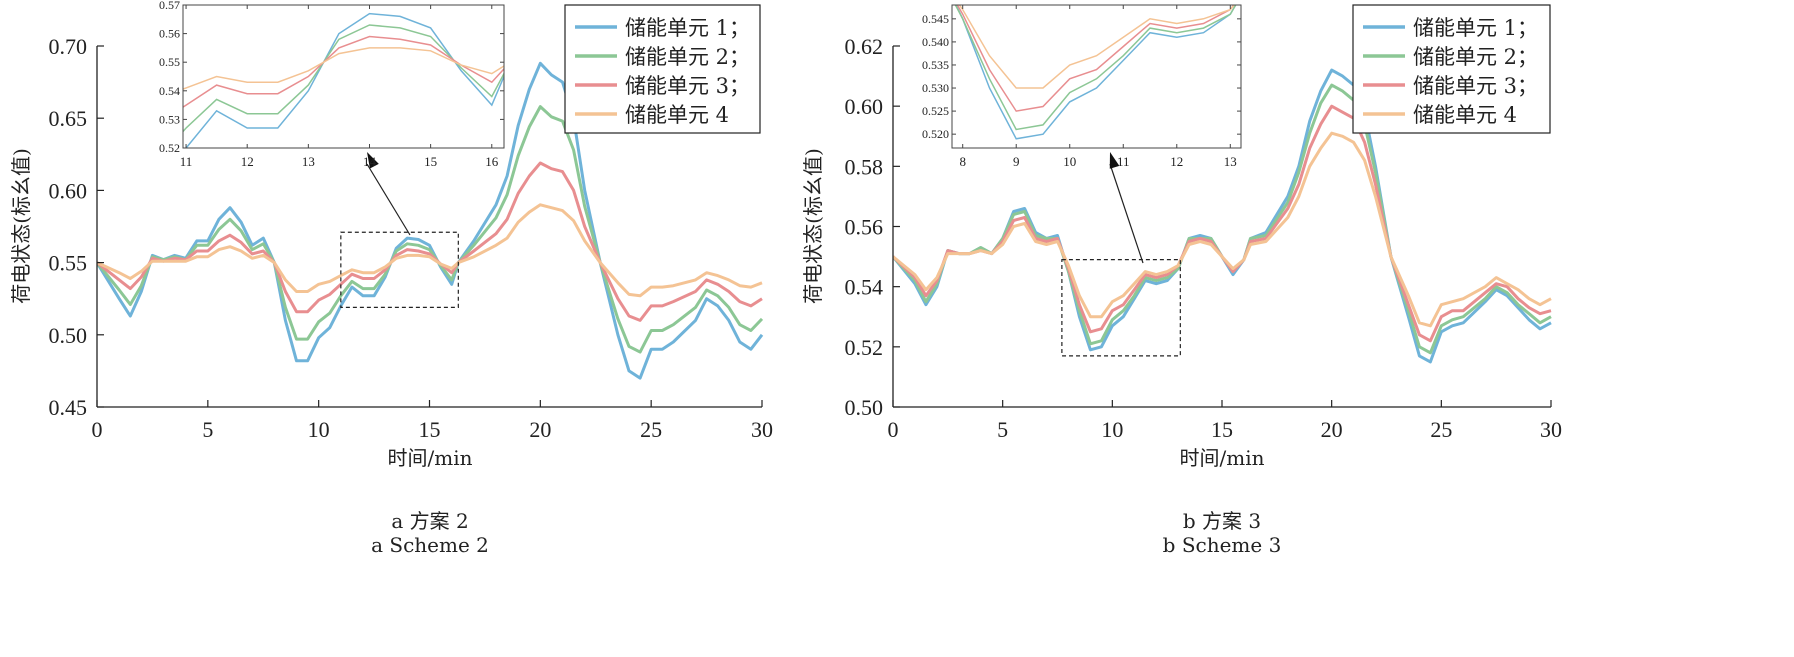  What do you see at coordinates (935, 19) in the screenshot?
I see `inset-y-tick-label: 0.545` at bounding box center [935, 19].